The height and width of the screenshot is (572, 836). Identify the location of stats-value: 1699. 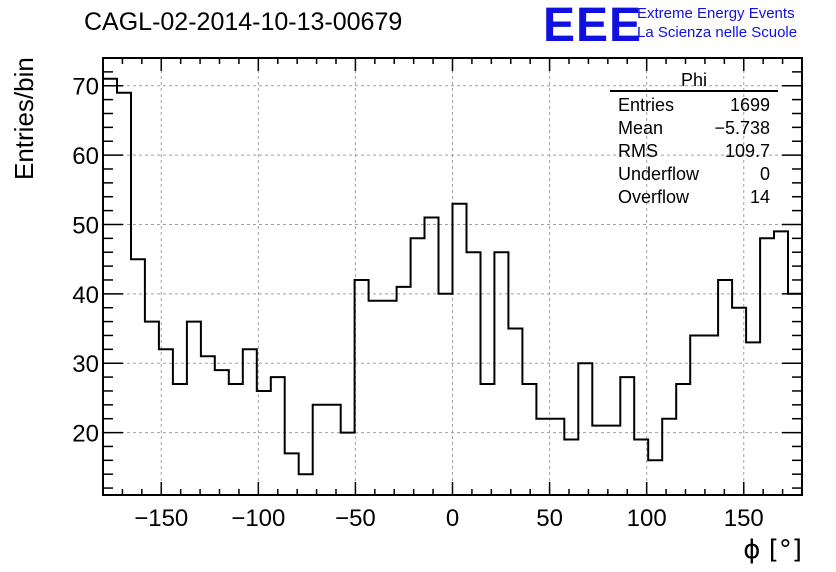
(749, 105).